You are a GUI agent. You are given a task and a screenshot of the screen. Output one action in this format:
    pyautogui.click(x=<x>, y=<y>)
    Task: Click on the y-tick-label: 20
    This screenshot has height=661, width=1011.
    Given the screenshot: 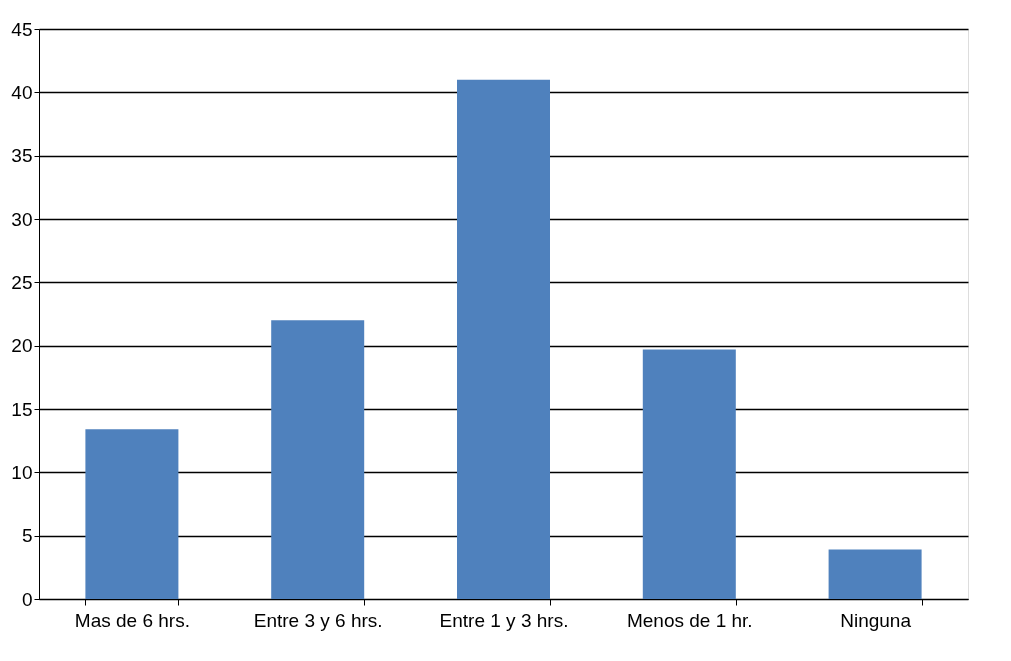 What is the action you would take?
    pyautogui.click(x=22, y=346)
    